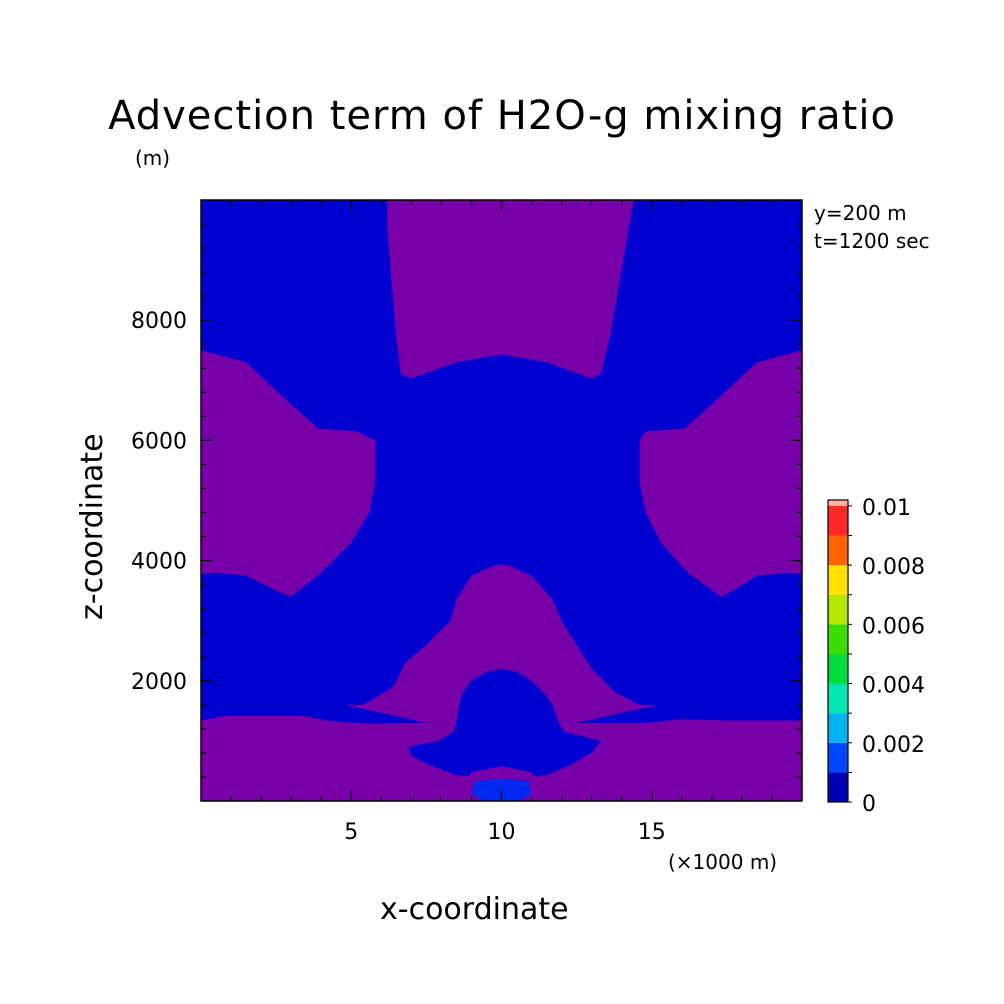 This screenshot has height=1004, width=1004. What do you see at coordinates (723, 862) in the screenshot?
I see `x-axis-unit: (×1000 m)` at bounding box center [723, 862].